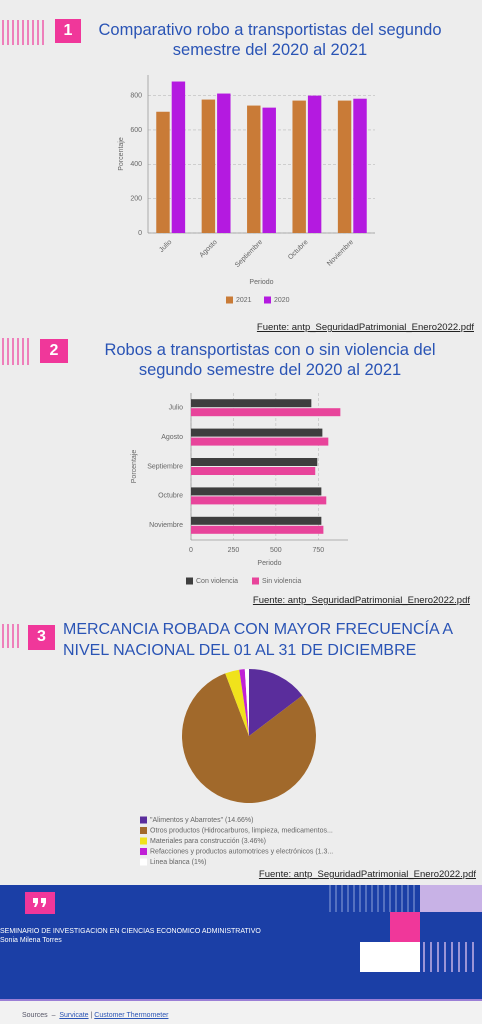 This screenshot has height=1024, width=482. What do you see at coordinates (201, 820) in the screenshot?
I see `legend-label: "Alimentos y Abarrotes" (14.66%)` at bounding box center [201, 820].